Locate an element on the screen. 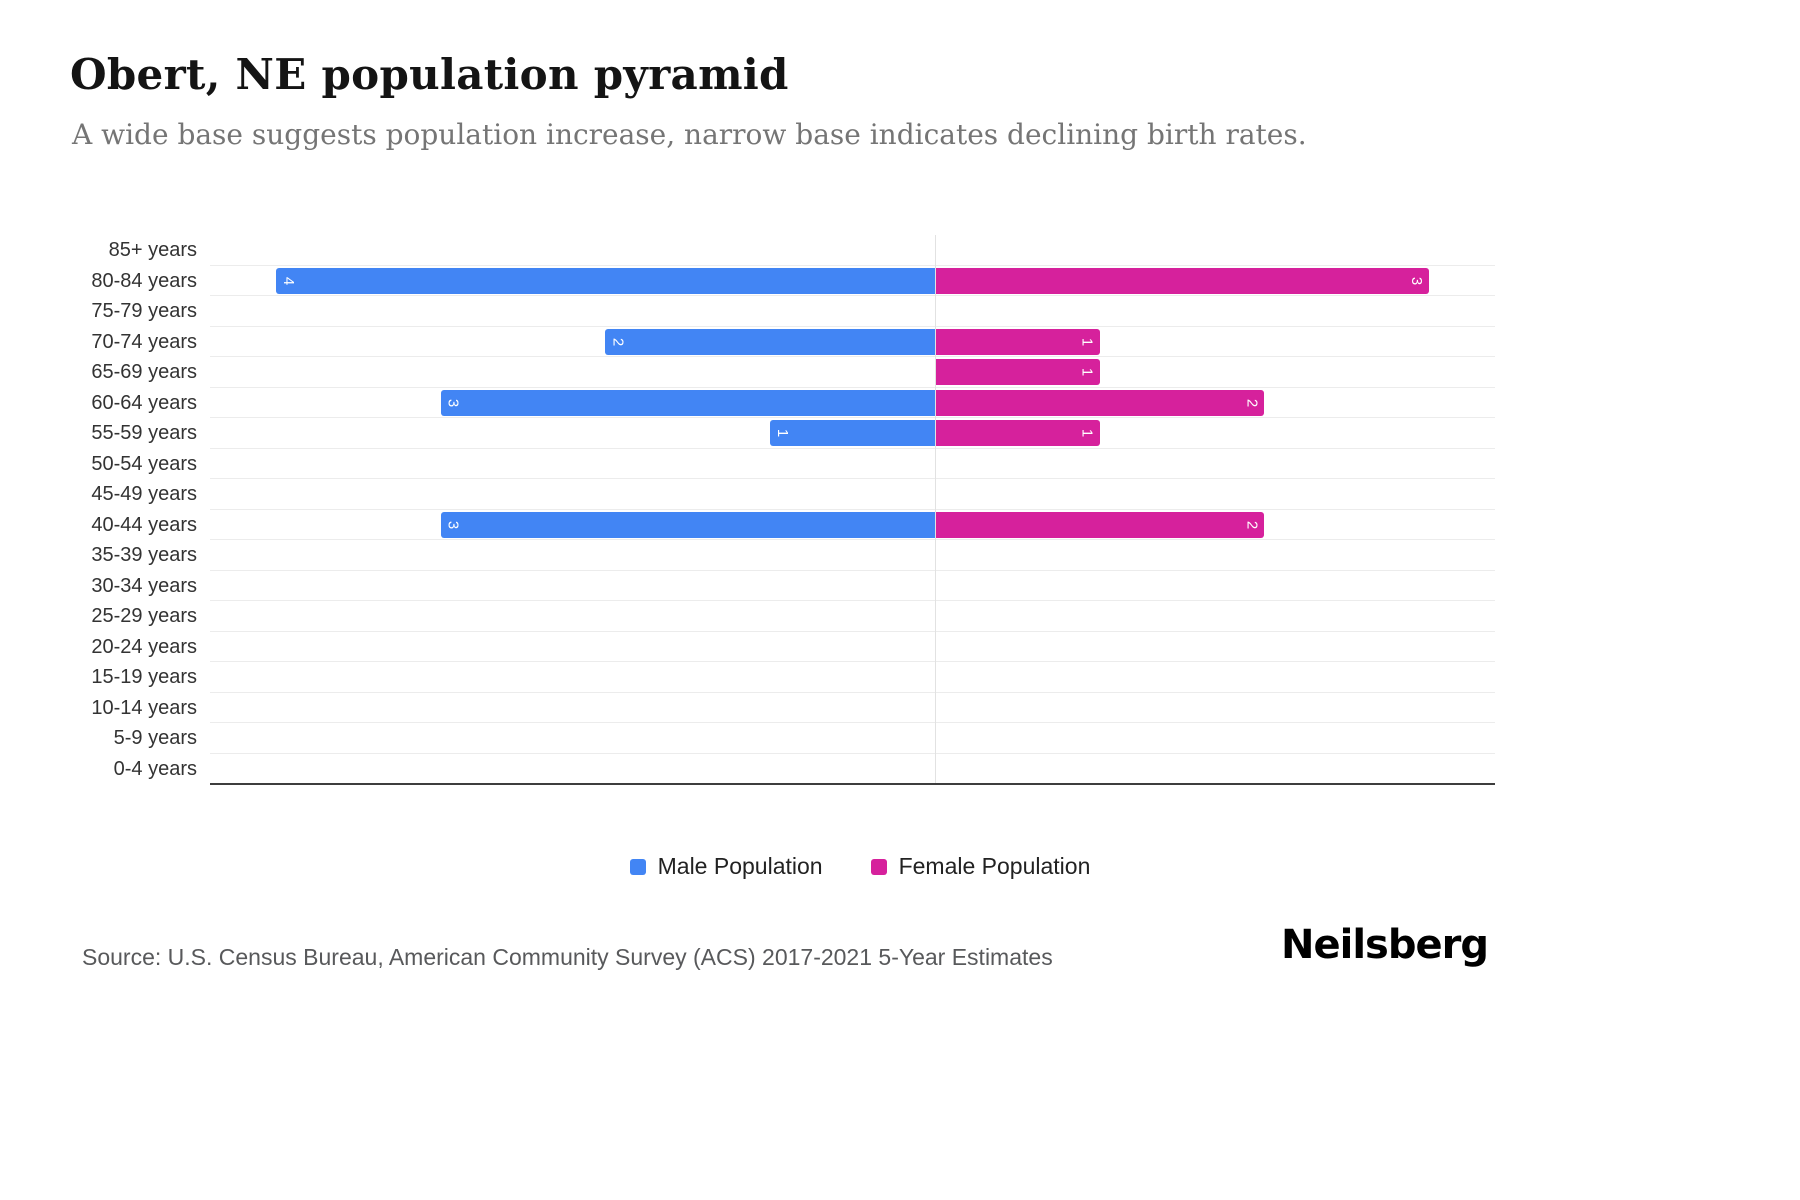  female-legend-label: Female Population is located at coordinates (994, 866).